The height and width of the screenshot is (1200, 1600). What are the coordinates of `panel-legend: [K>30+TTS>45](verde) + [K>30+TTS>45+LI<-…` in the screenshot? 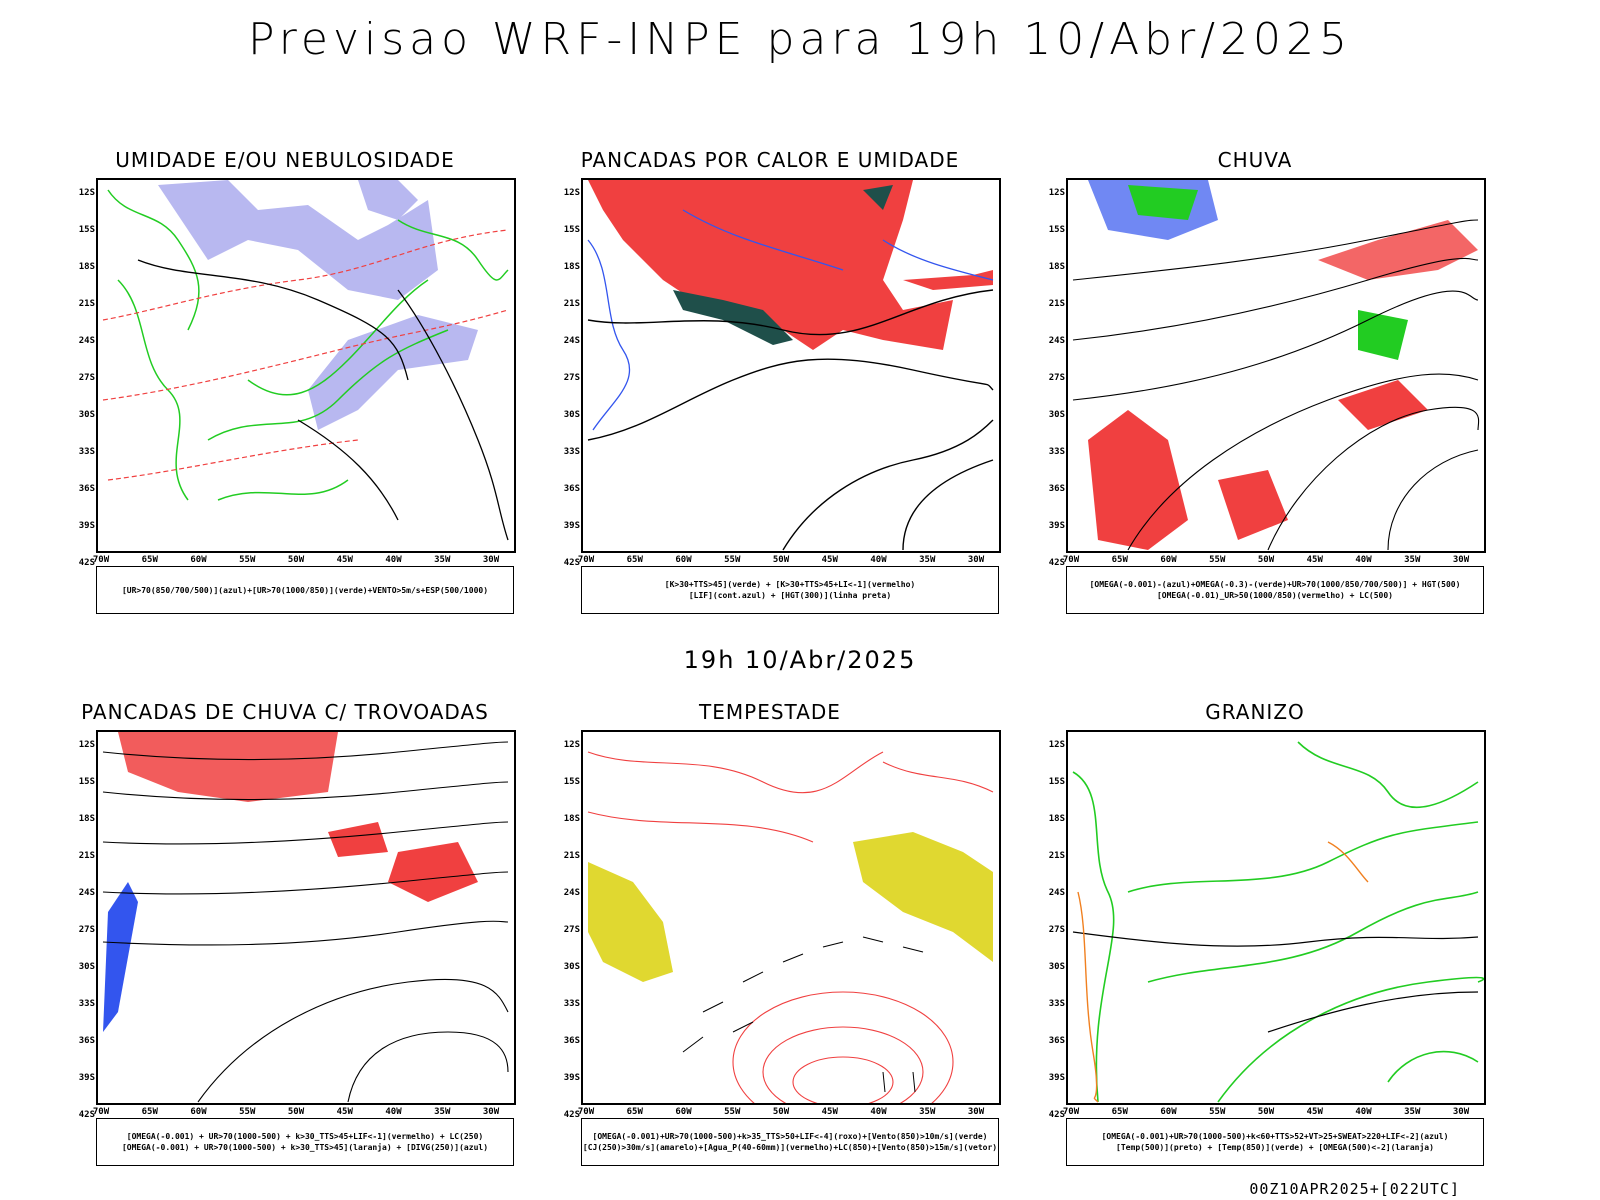 It's located at (790, 590).